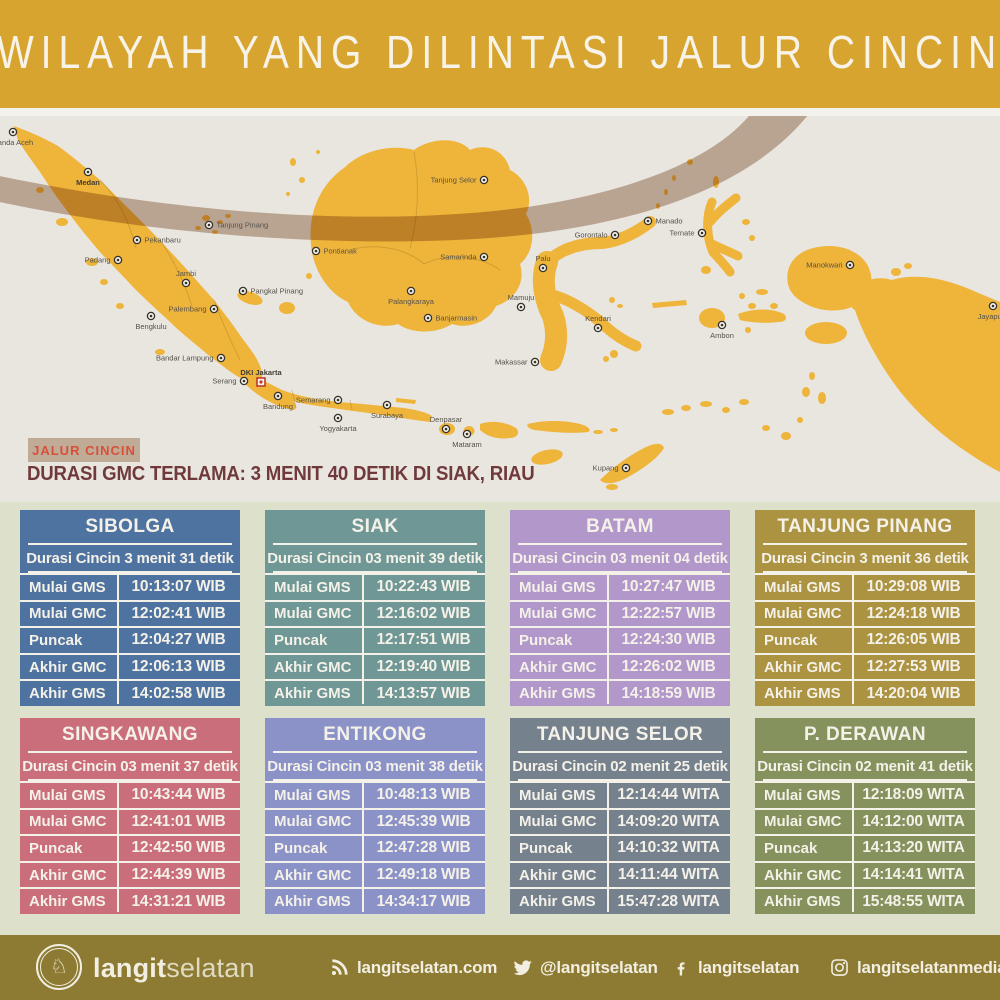 The width and height of the screenshot is (1000, 1000). Describe the element at coordinates (178, 795) in the screenshot. I see `phase-time: 10:43:44 WIB` at that location.